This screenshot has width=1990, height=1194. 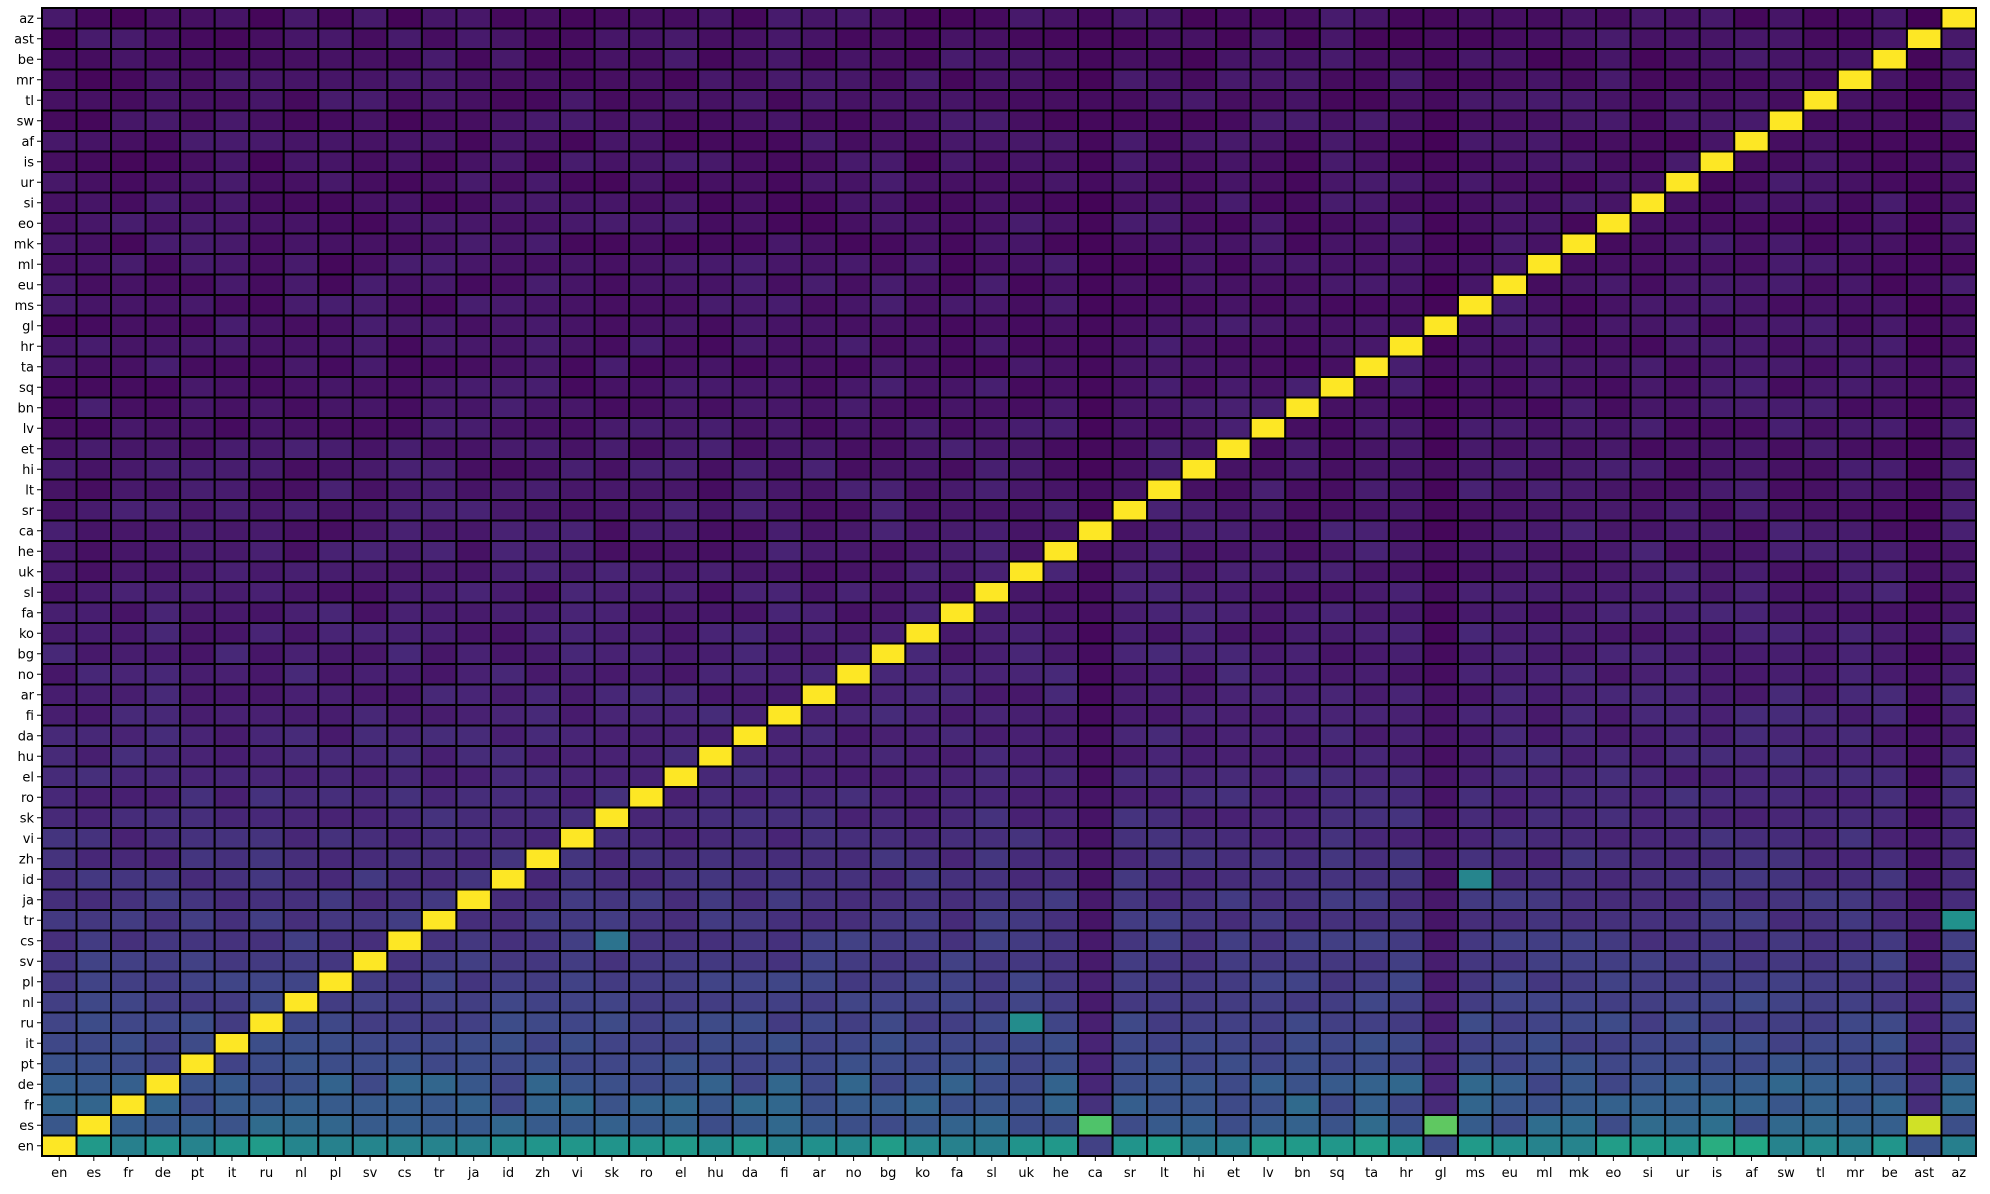 I want to click on heatmap-cell-ro-af, so click(x=1751, y=797).